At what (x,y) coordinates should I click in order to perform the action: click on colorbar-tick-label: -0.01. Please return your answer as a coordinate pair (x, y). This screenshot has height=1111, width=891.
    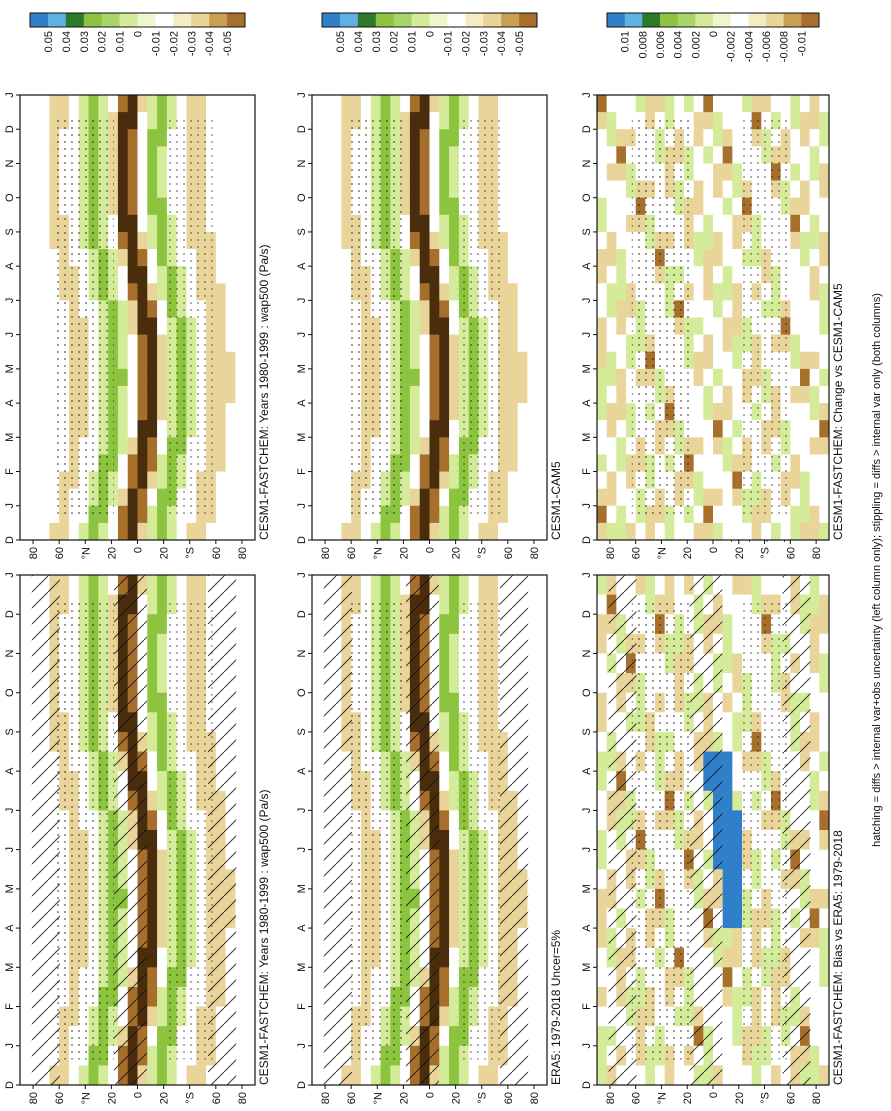
    Looking at the image, I should click on (448, 43).